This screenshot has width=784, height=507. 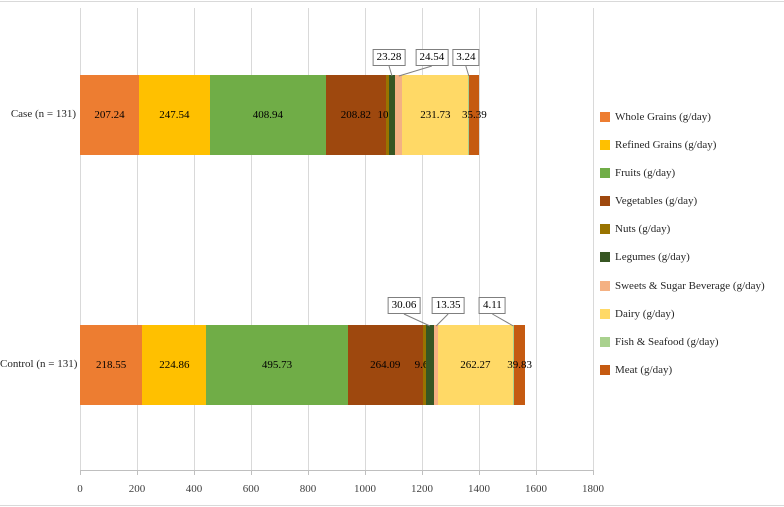 I want to click on segment-value-label-meat-g-day: 35.39, so click(x=474, y=115).